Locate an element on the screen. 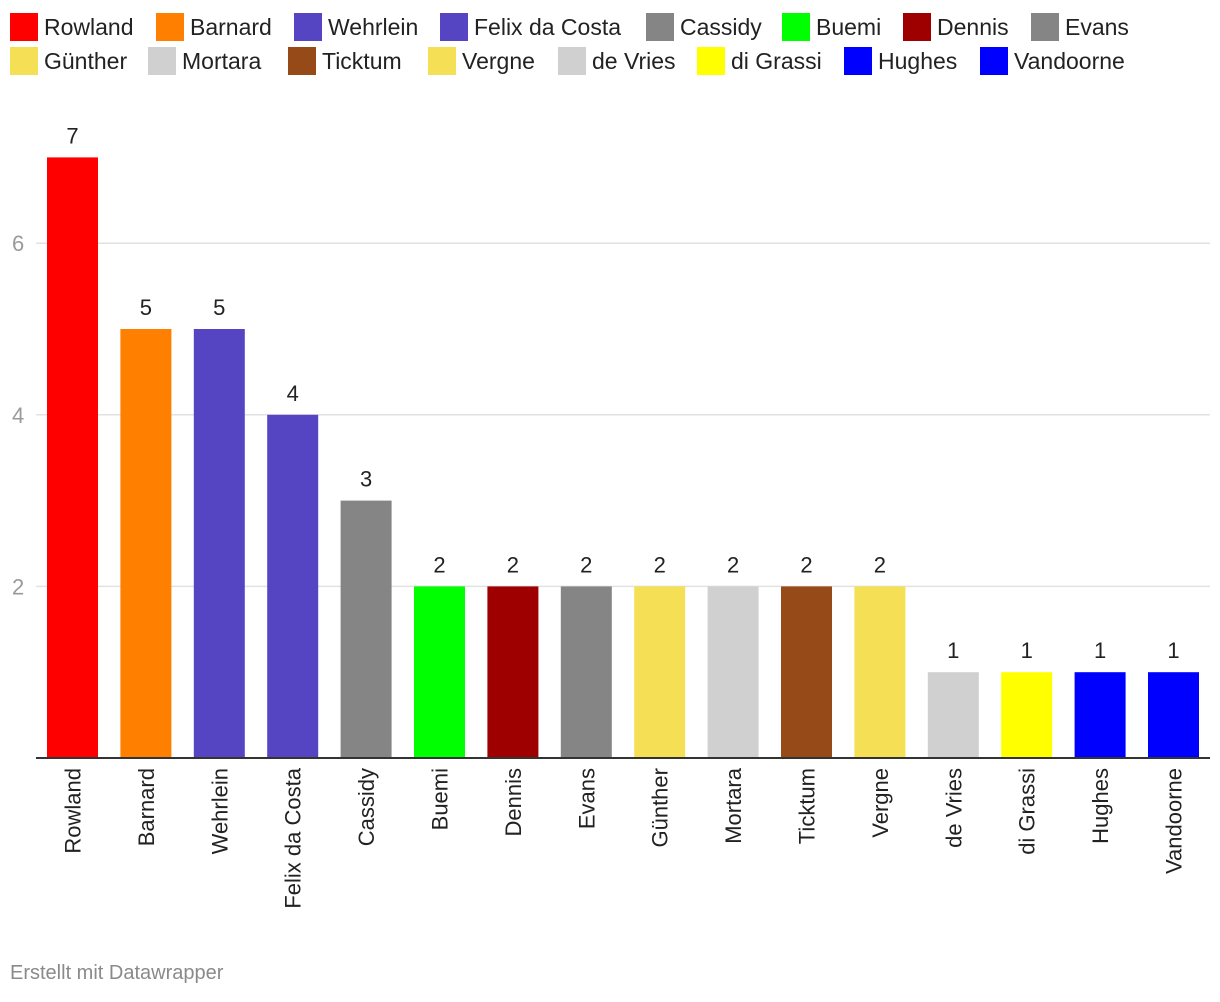 The height and width of the screenshot is (1002, 1220). y-tick-label: 4 is located at coordinates (18, 415).